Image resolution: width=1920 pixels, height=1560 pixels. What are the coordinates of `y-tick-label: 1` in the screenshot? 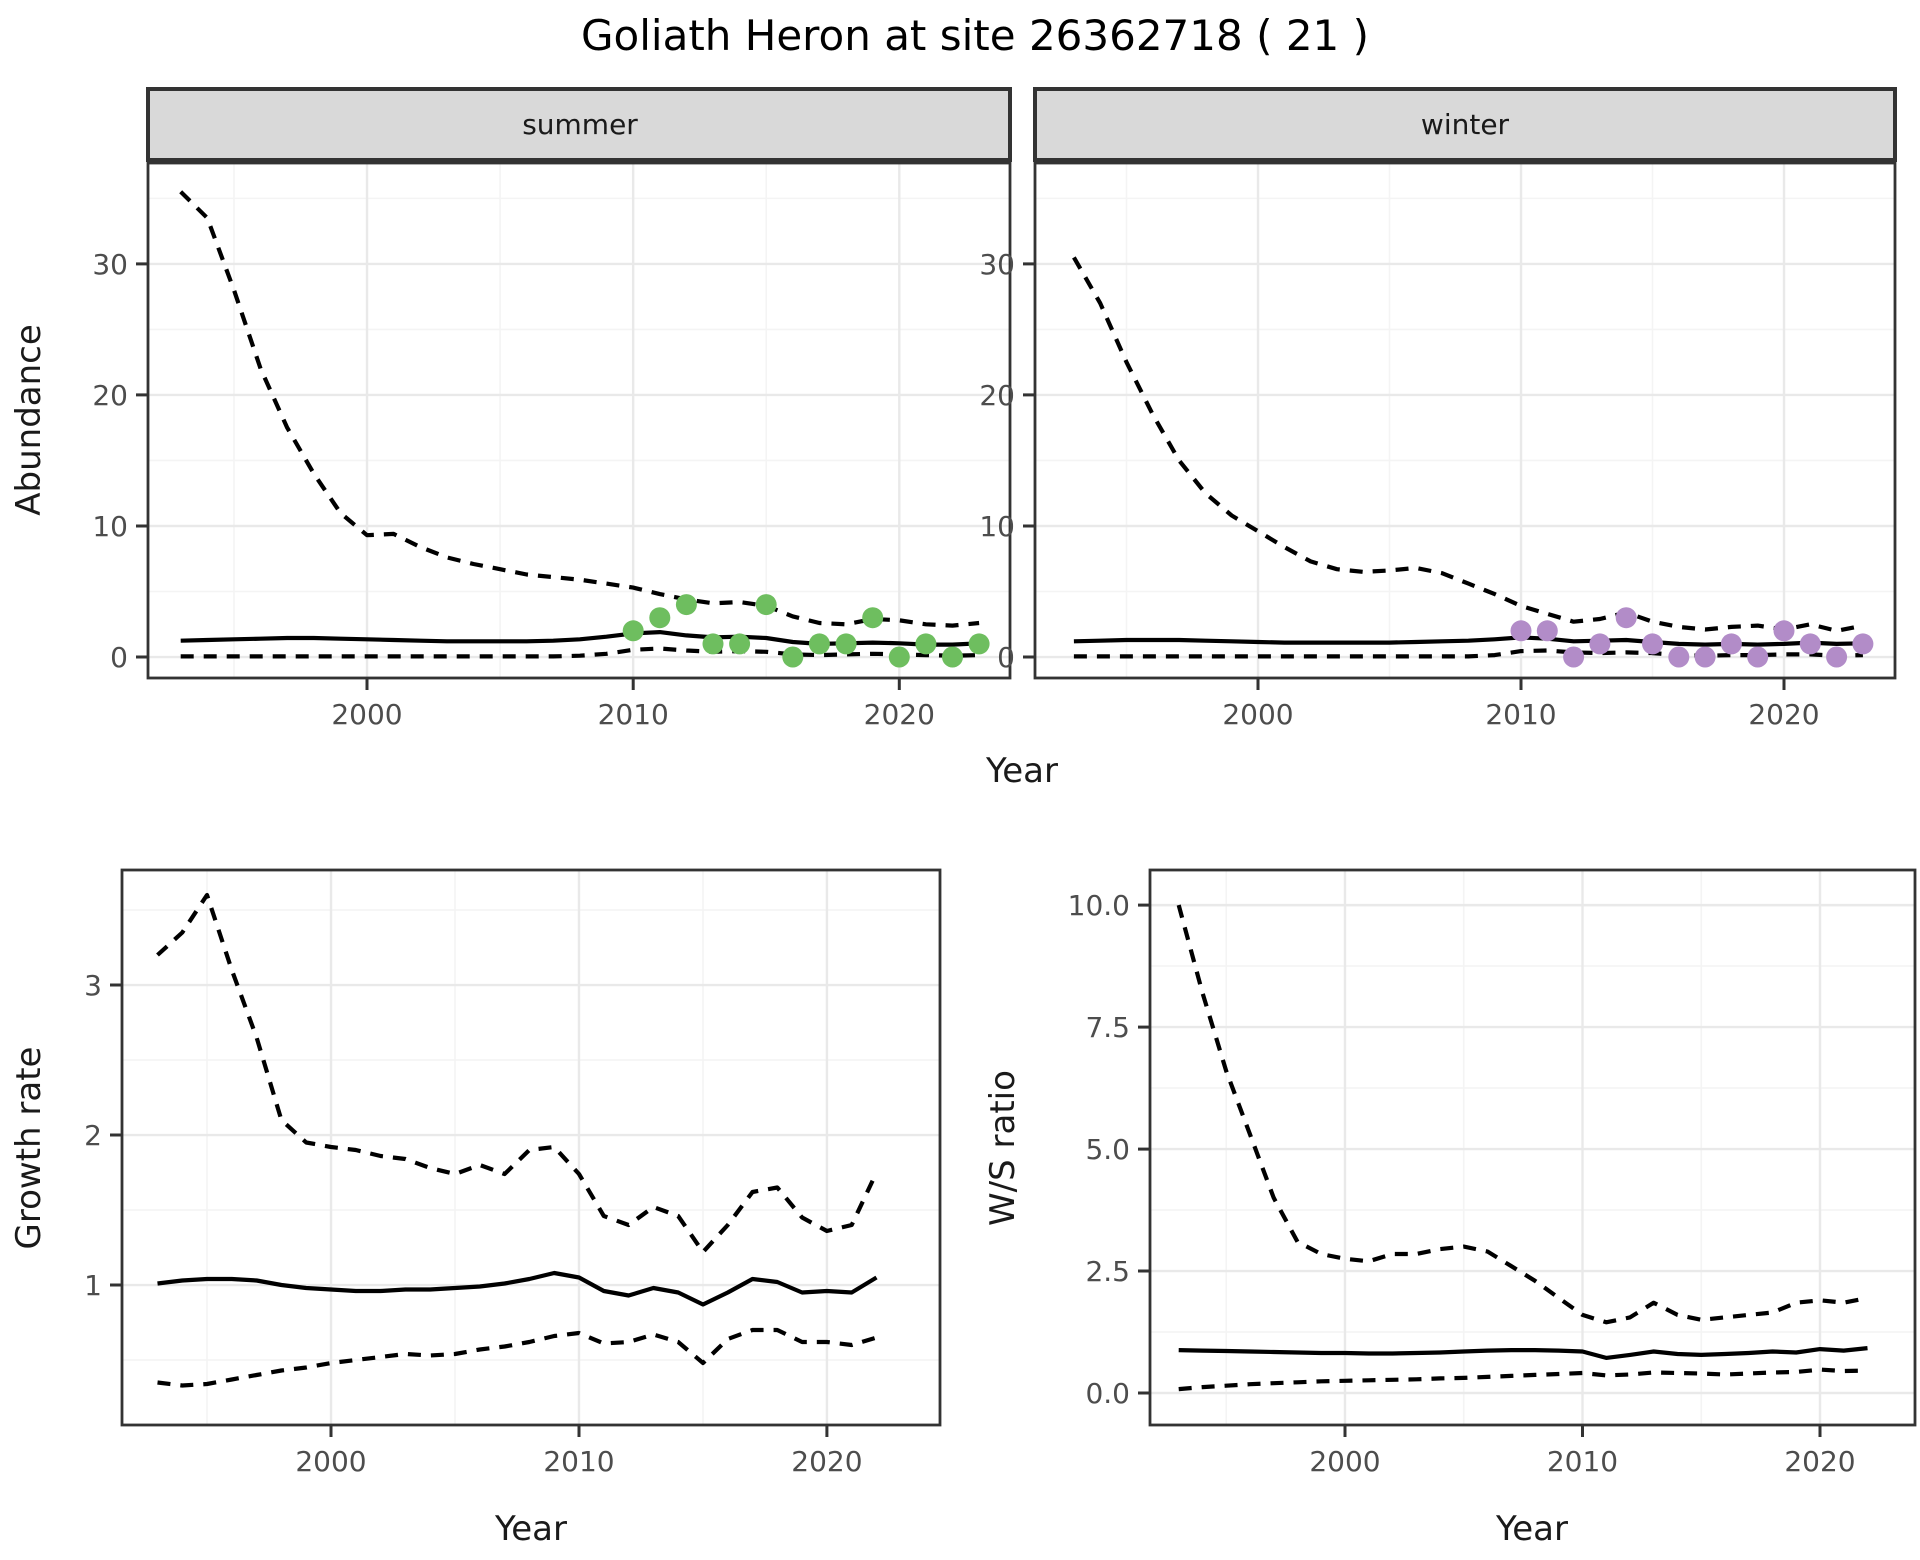 It's located at (93, 1285).